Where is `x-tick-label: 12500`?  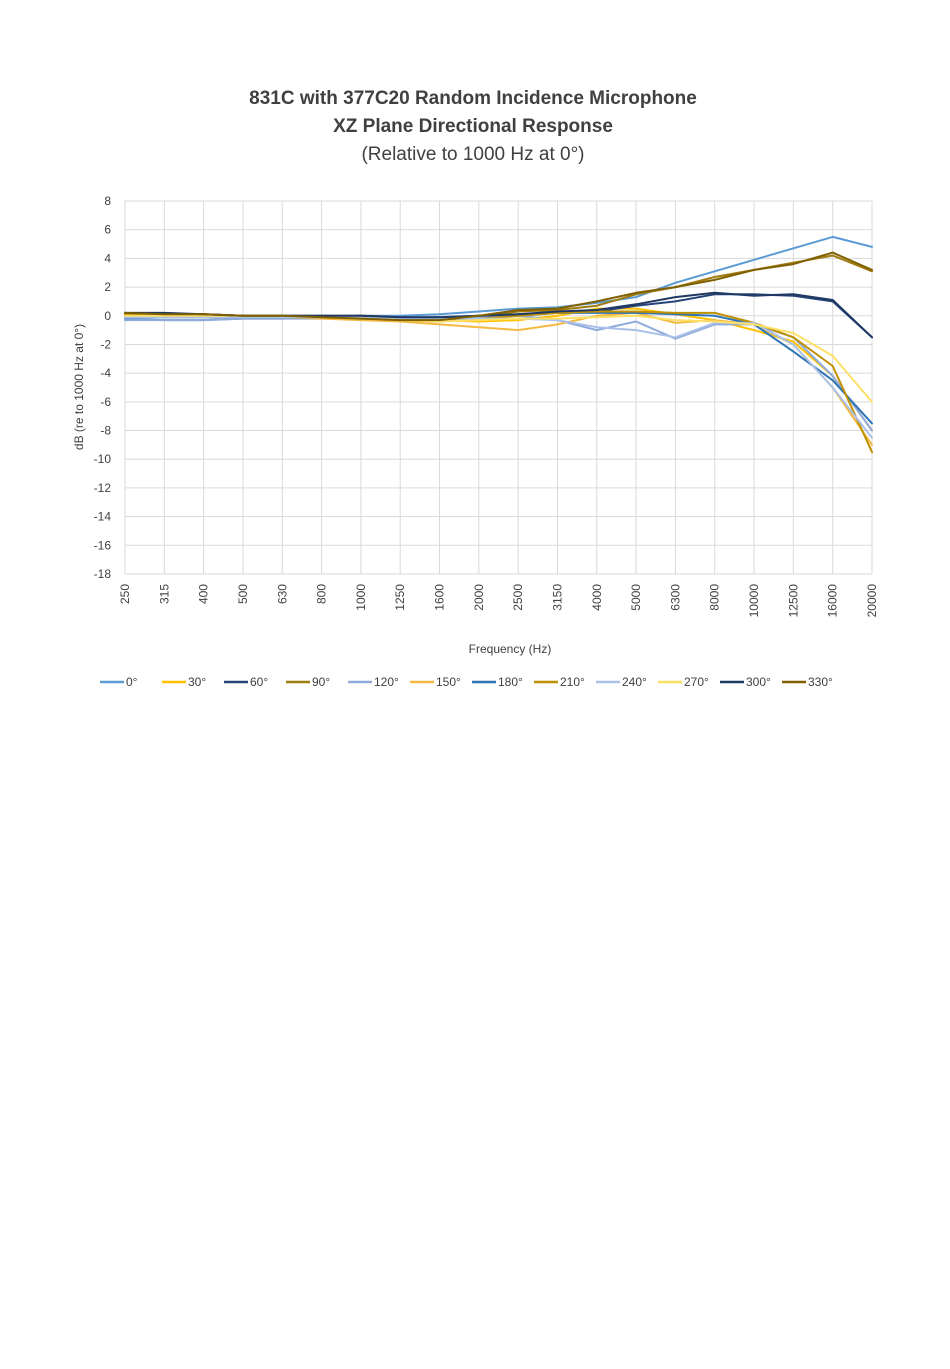 x-tick-label: 12500 is located at coordinates (793, 601).